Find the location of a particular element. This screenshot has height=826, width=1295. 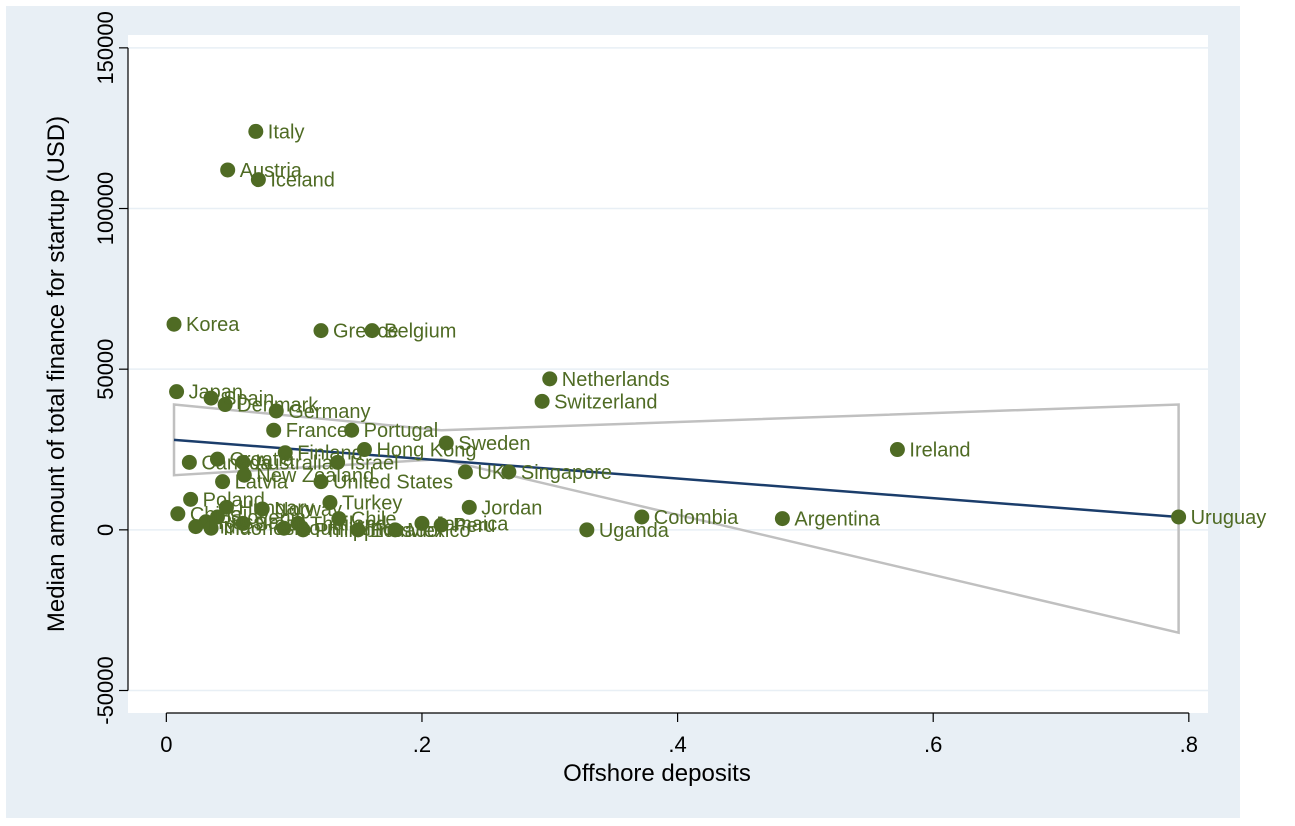

point-label: Italy is located at coordinates (286, 132).